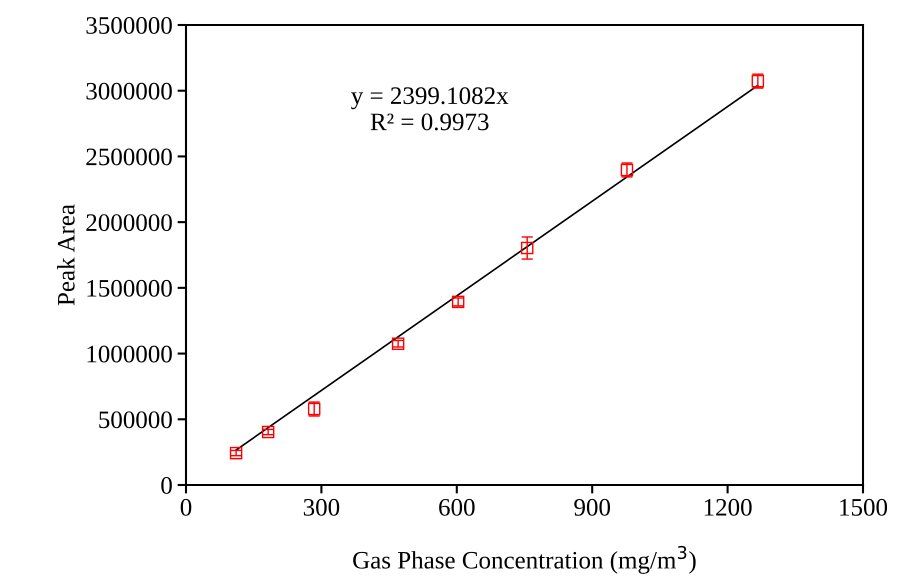  Describe the element at coordinates (864, 507) in the screenshot. I see `x-tick-label: 1500` at that location.